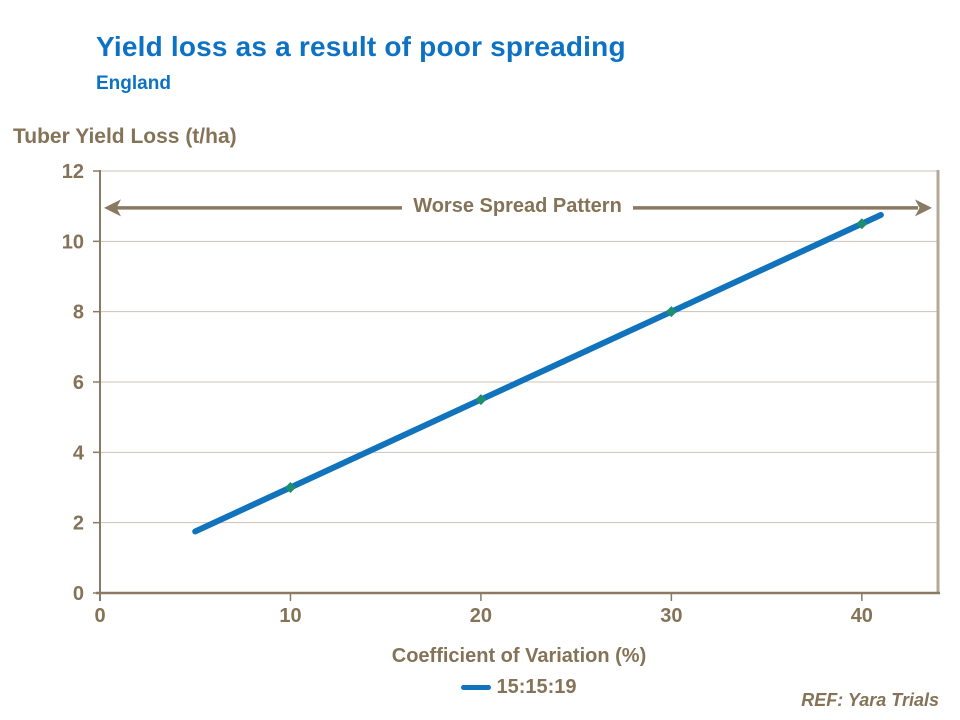 This screenshot has width=960, height=720. I want to click on y-tick-label: 6, so click(78, 383).